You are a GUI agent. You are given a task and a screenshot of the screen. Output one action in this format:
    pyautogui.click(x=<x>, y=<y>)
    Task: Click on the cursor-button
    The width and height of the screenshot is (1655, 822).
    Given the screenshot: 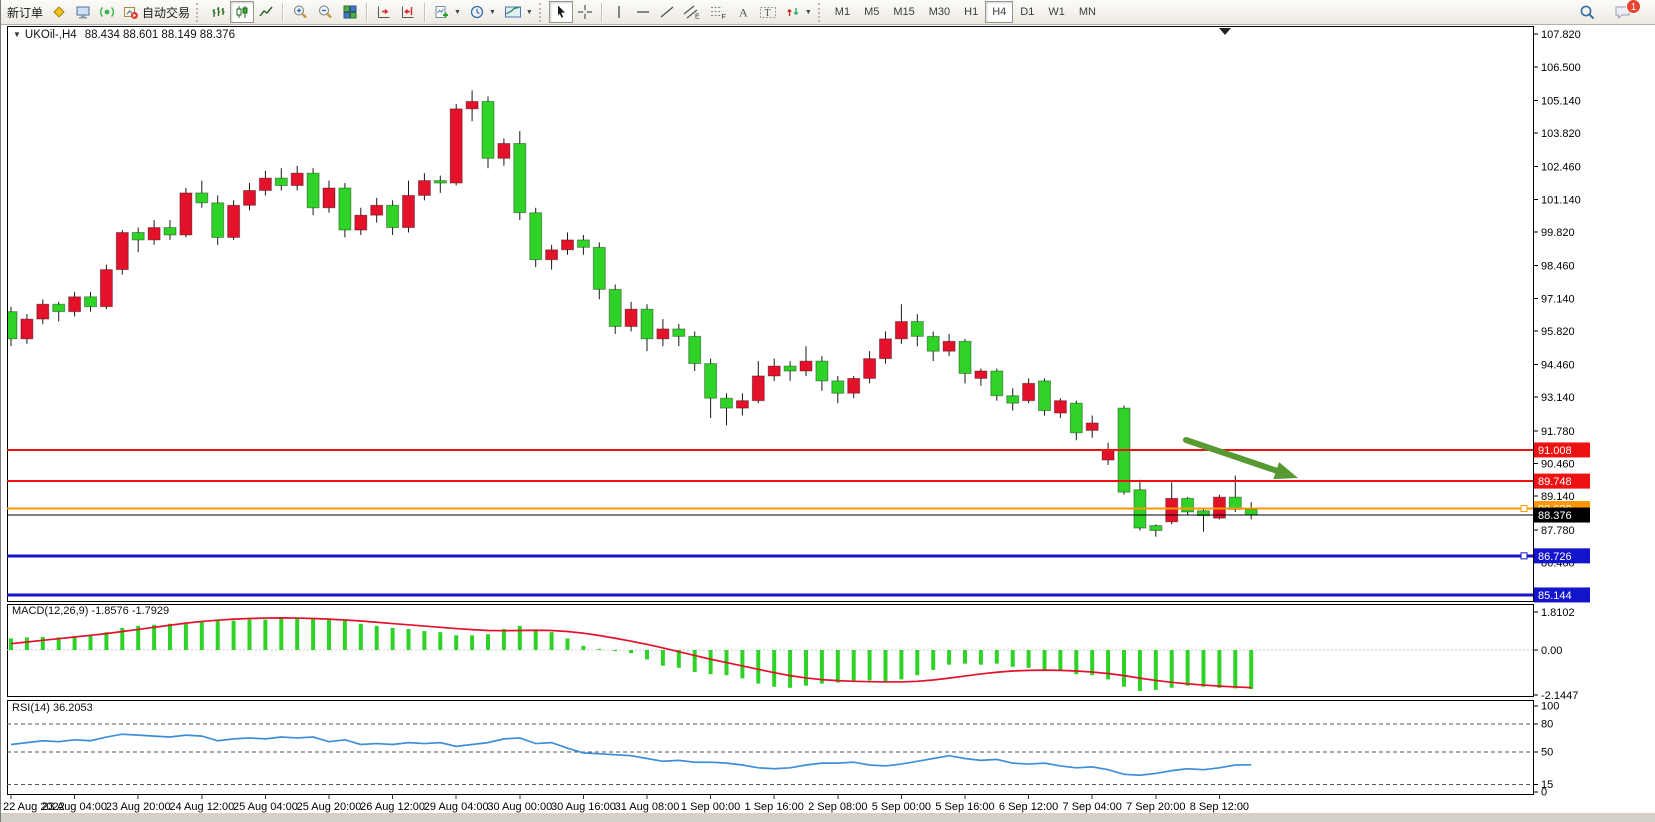 What is the action you would take?
    pyautogui.click(x=560, y=12)
    